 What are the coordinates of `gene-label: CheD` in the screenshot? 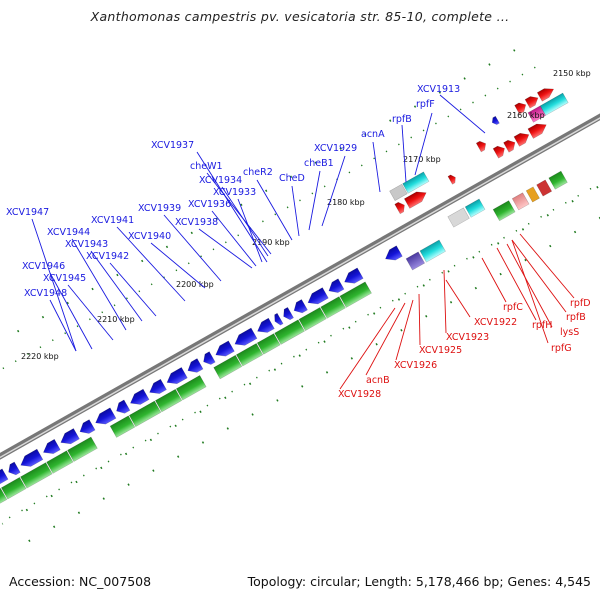 It's located at (292, 178).